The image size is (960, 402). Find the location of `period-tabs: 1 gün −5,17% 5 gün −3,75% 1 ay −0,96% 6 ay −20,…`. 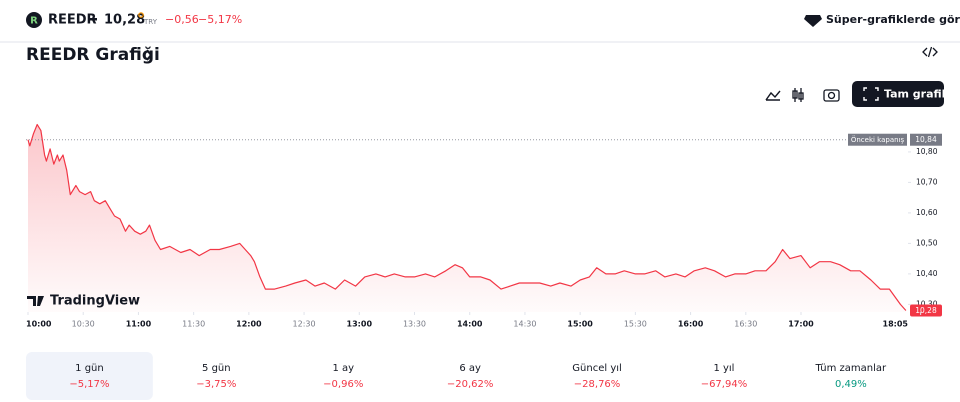

period-tabs: 1 gün −5,17% 5 gün −3,75% 1 ay −0,96% 6 ay −20,… is located at coordinates (470, 376).